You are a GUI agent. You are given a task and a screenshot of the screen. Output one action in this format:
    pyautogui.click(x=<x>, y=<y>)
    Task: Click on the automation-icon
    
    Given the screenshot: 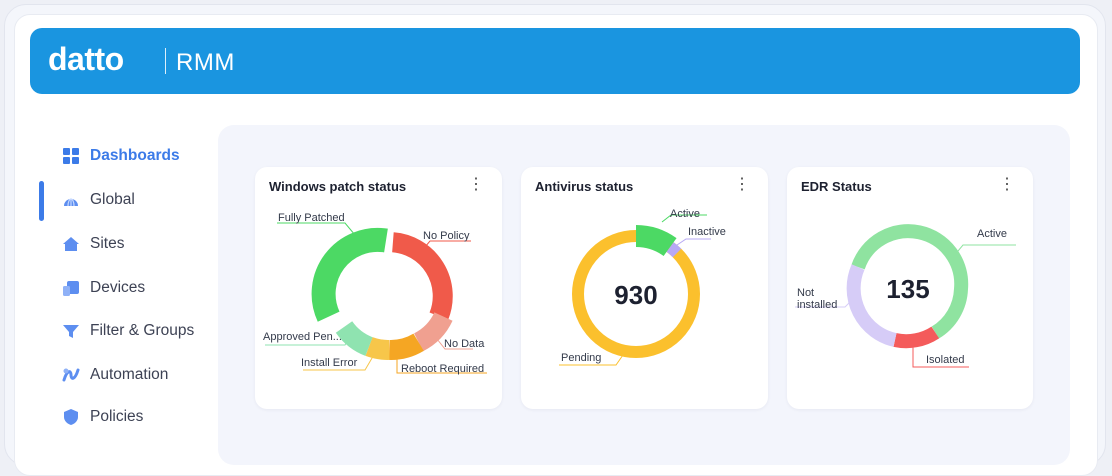 What is the action you would take?
    pyautogui.click(x=71, y=375)
    